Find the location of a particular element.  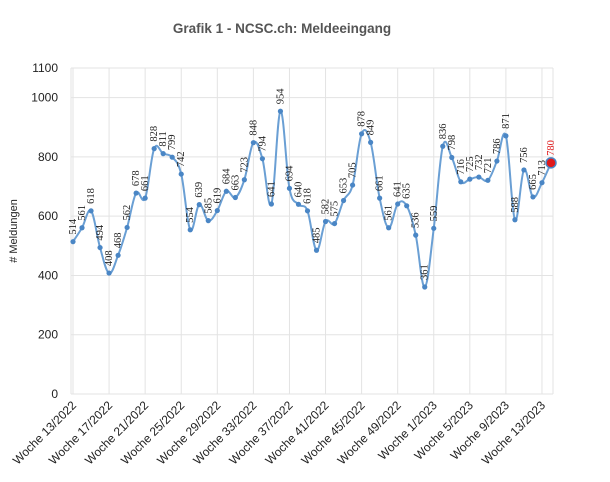

data-label: 618 is located at coordinates (307, 196).